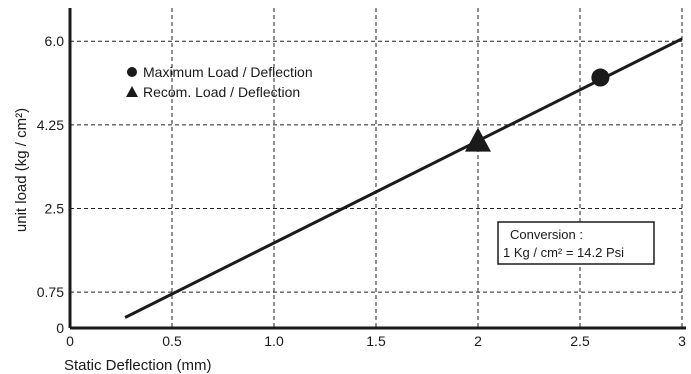  Describe the element at coordinates (50, 292) in the screenshot. I see `y-tick-label-1: 0.75` at that location.